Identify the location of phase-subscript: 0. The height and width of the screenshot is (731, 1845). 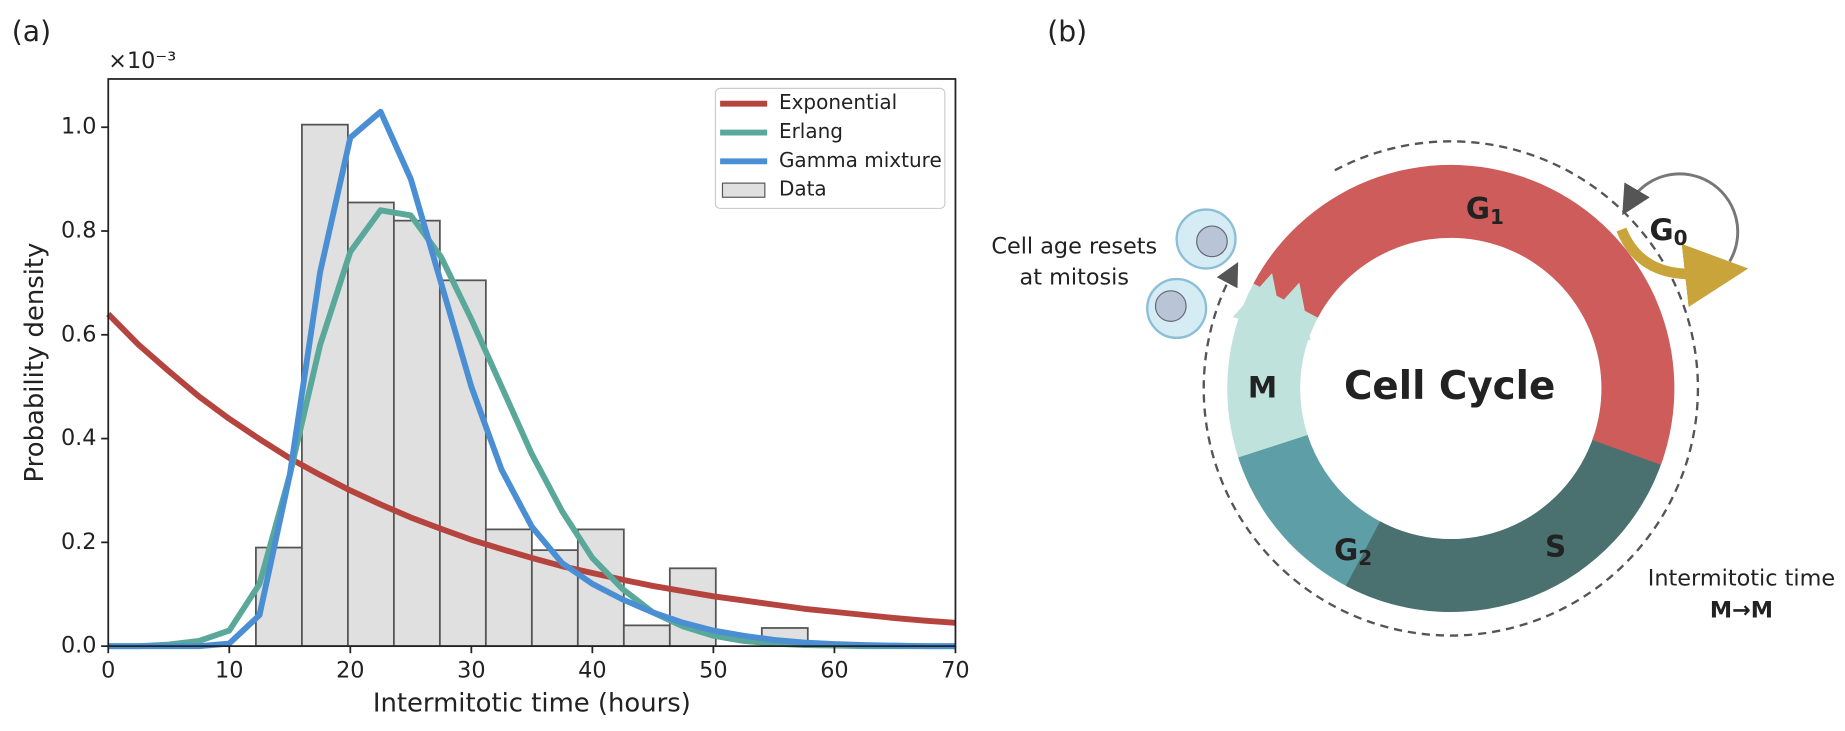
(1681, 238).